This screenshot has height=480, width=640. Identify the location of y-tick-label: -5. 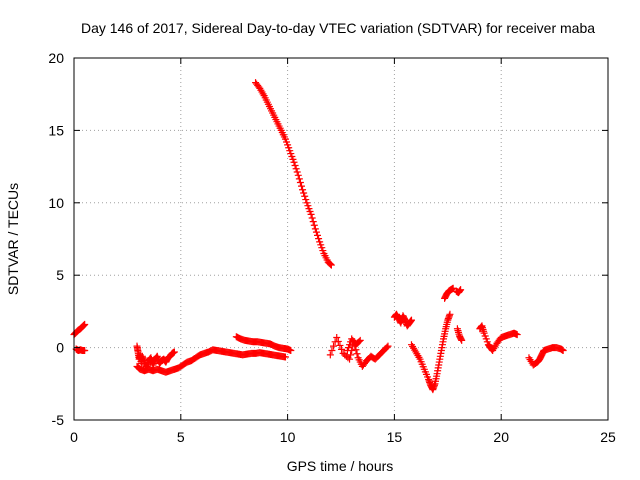
(58, 420).